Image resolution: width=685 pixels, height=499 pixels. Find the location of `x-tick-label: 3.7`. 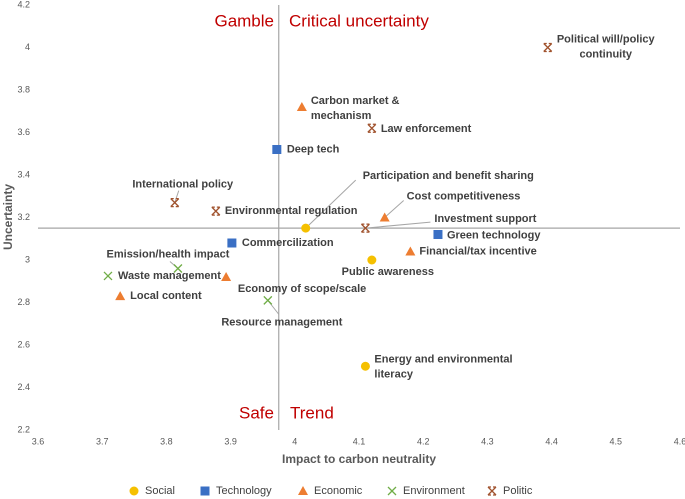

x-tick-label: 3.7 is located at coordinates (102, 441).